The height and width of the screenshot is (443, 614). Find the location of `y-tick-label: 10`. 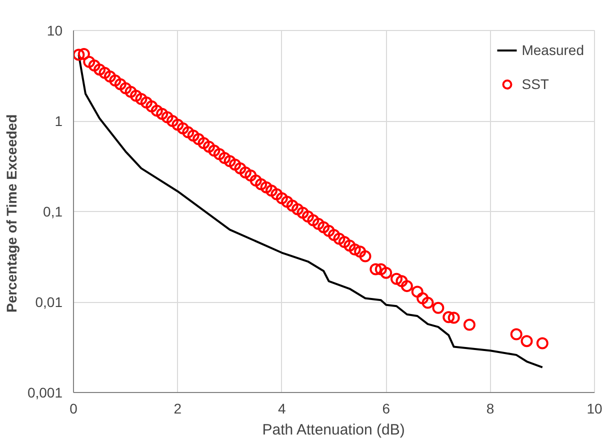

y-tick-label: 10 is located at coordinates (54, 30).